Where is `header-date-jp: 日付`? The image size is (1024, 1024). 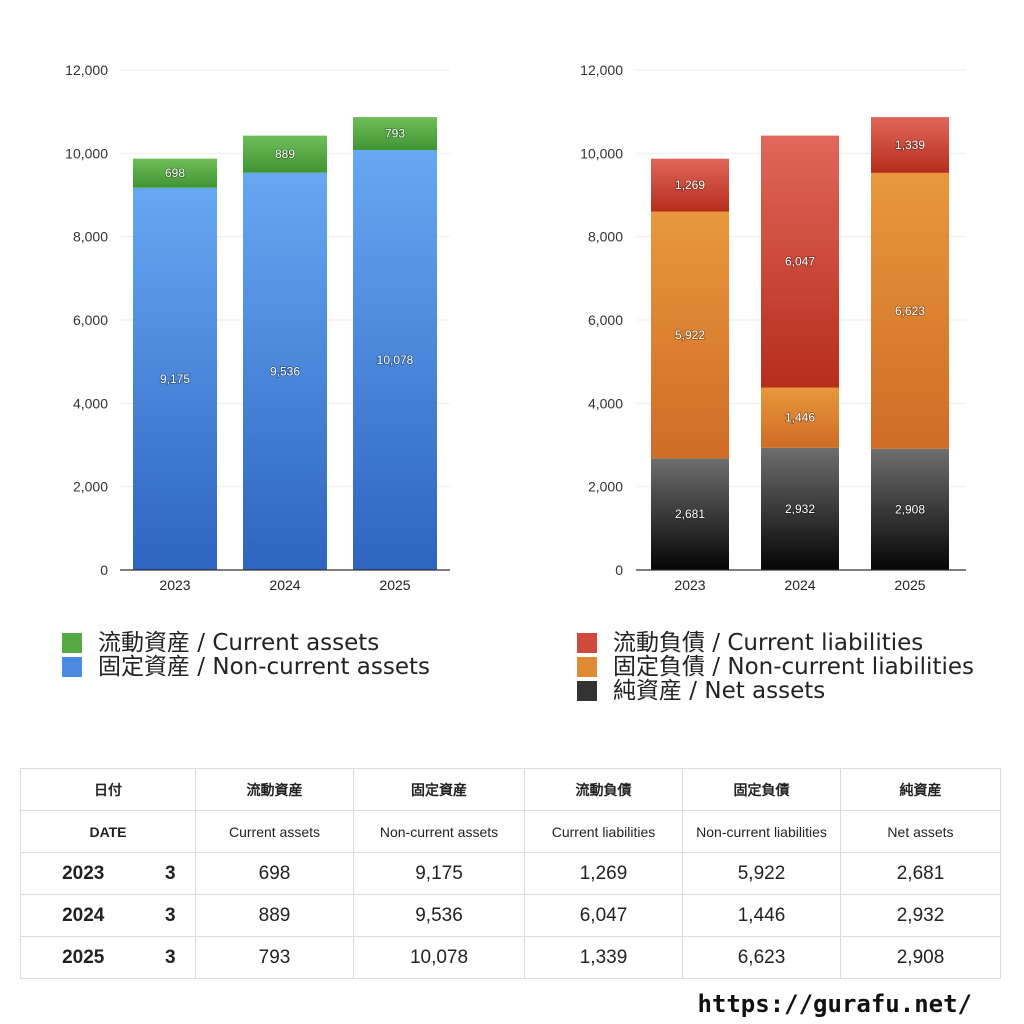
header-date-jp: 日付 is located at coordinates (108, 789).